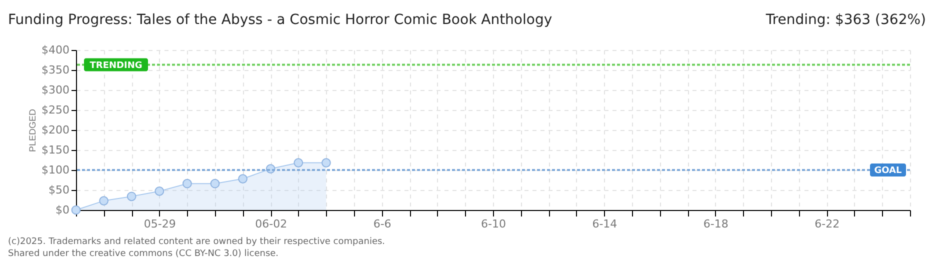  I want to click on y-tick-label: $150, so click(56, 150).